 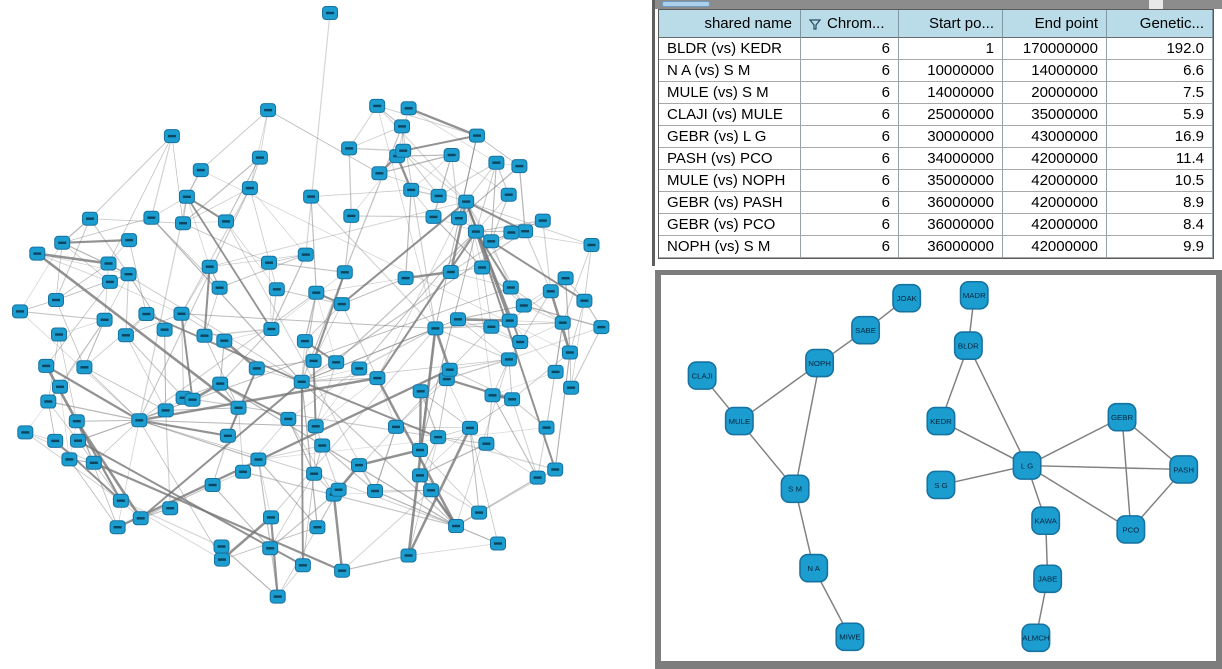 I want to click on table-cell: 10.5, so click(x=1160, y=181).